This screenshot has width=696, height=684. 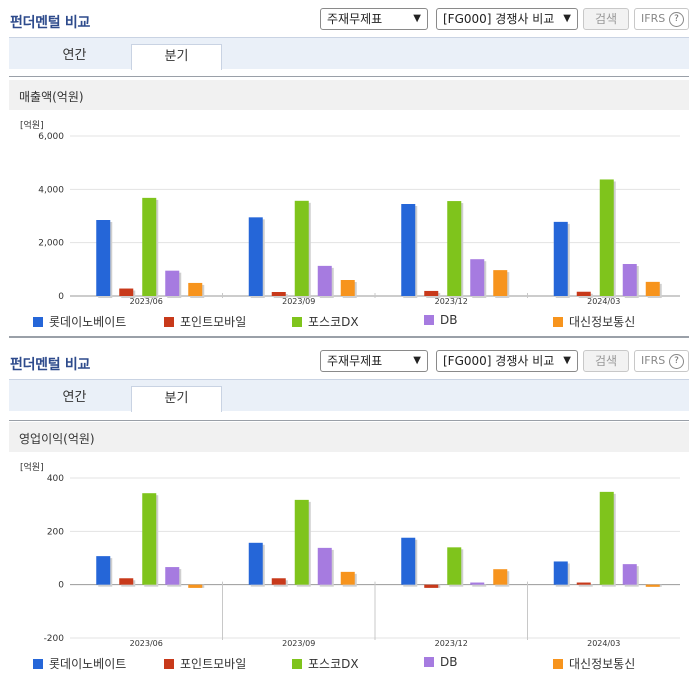 I want to click on x-tick-label: 2024/03, so click(x=603, y=643).